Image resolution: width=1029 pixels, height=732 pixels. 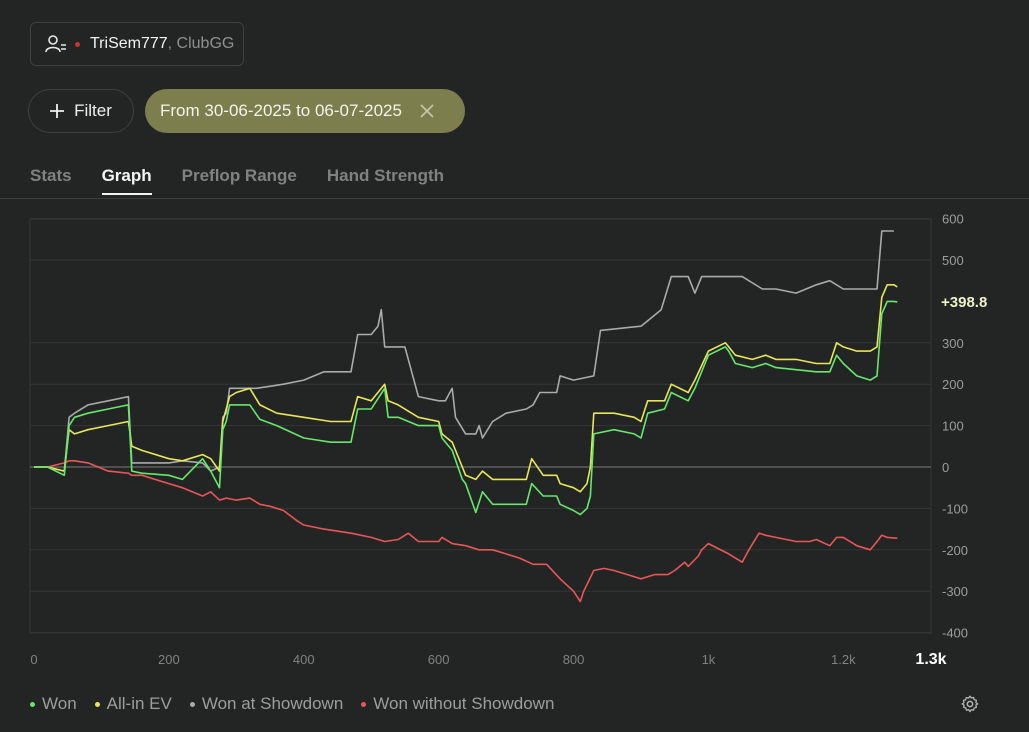 What do you see at coordinates (139, 703) in the screenshot?
I see `legend-label-all-in-ev: All-in EV` at bounding box center [139, 703].